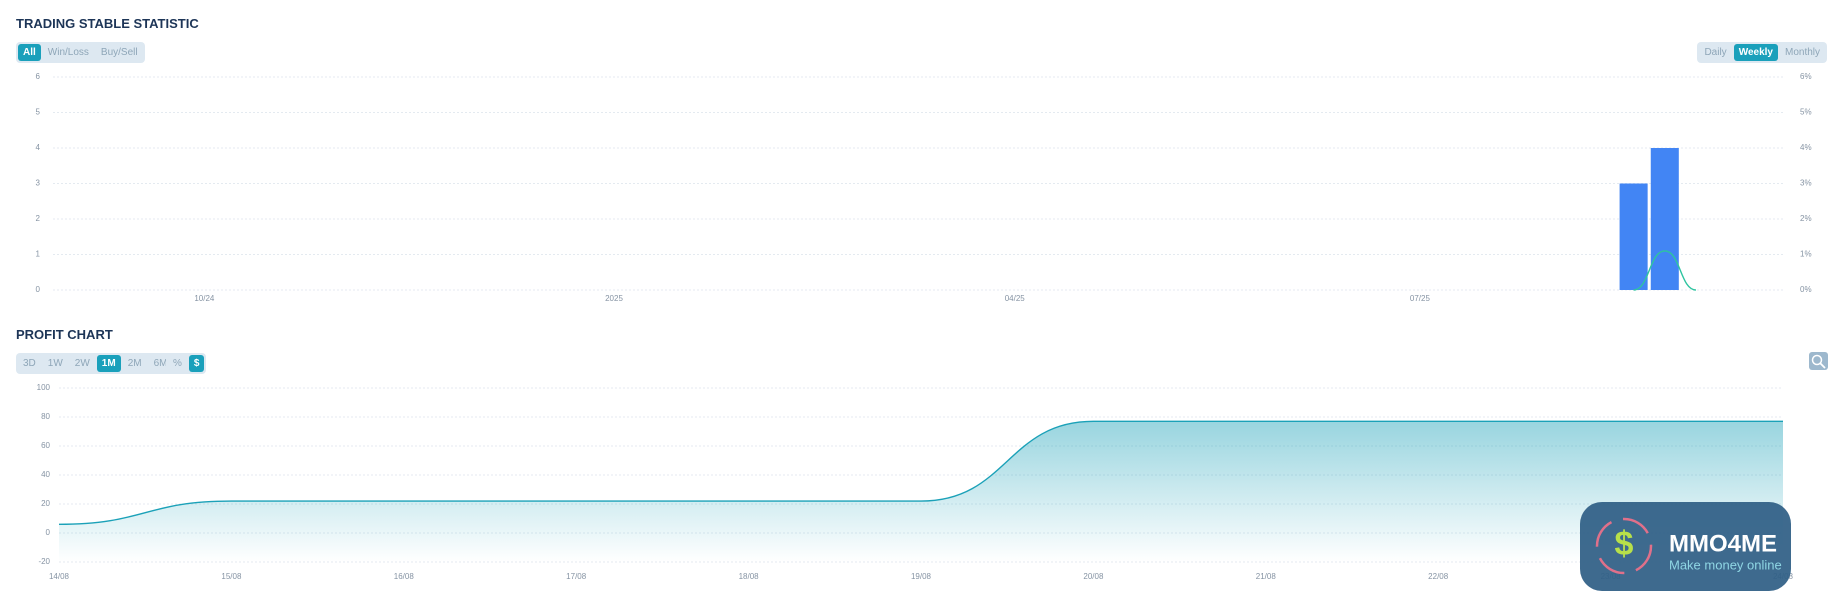  I want to click on toggle-button: Buy/Sell, so click(119, 52).